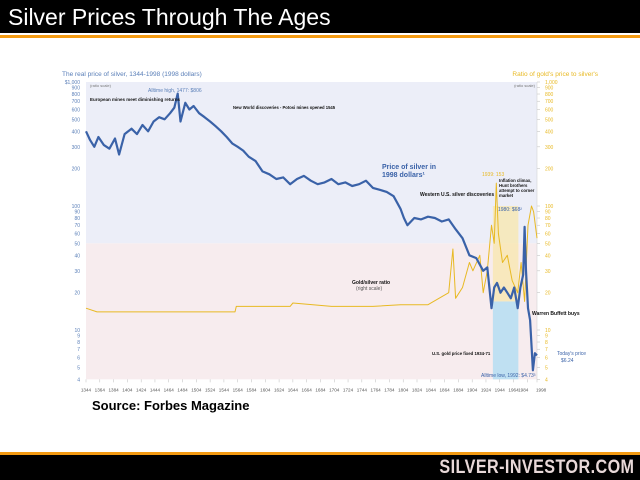 The width and height of the screenshot is (640, 480). Describe the element at coordinates (431, 389) in the screenshot. I see `x-tick-label: 1844` at that location.